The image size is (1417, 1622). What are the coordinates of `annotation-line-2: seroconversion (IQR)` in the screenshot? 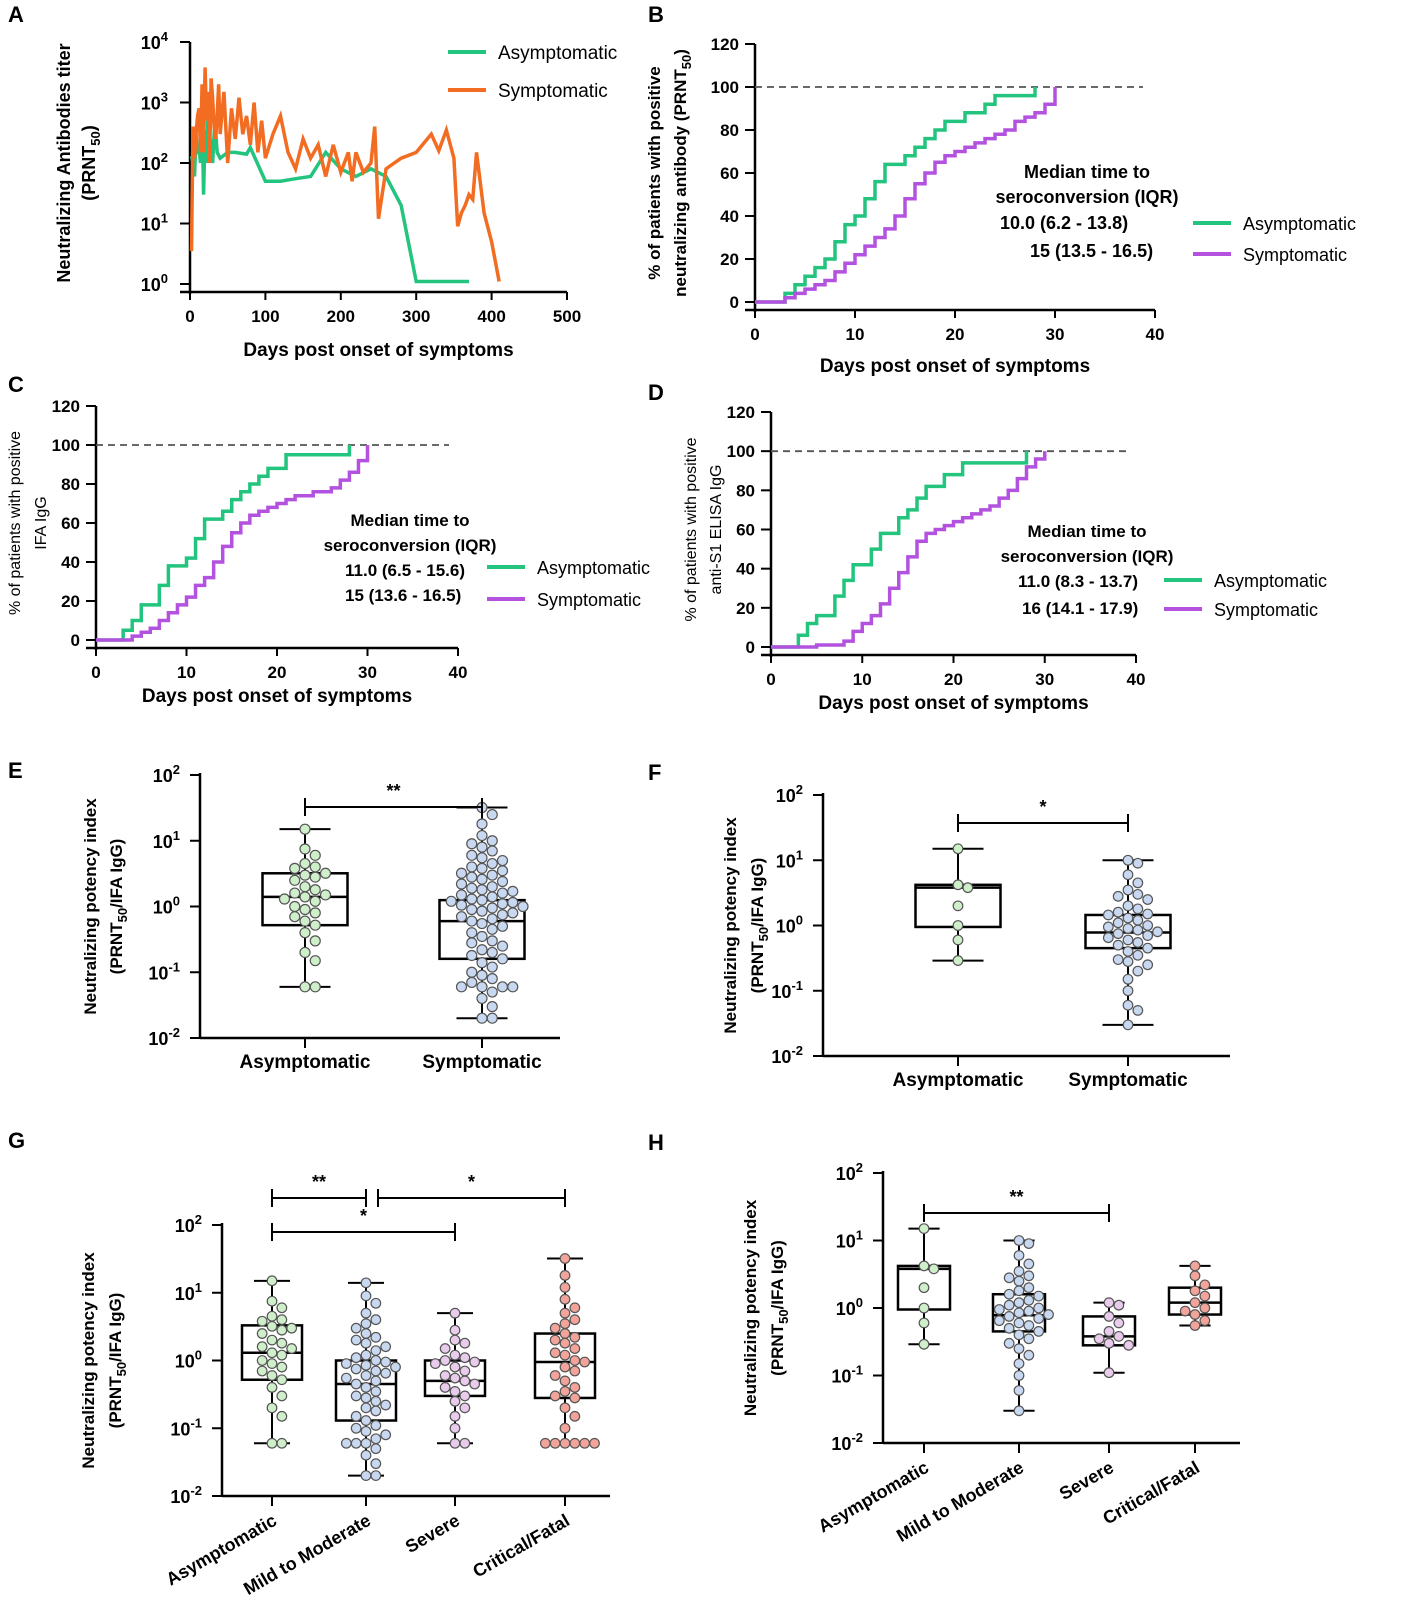 It's located at (1086, 197).